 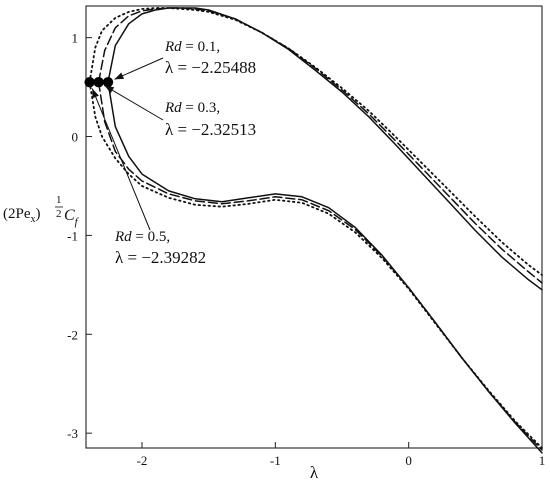 I want to click on bifurcation-markers, so click(x=99, y=82).